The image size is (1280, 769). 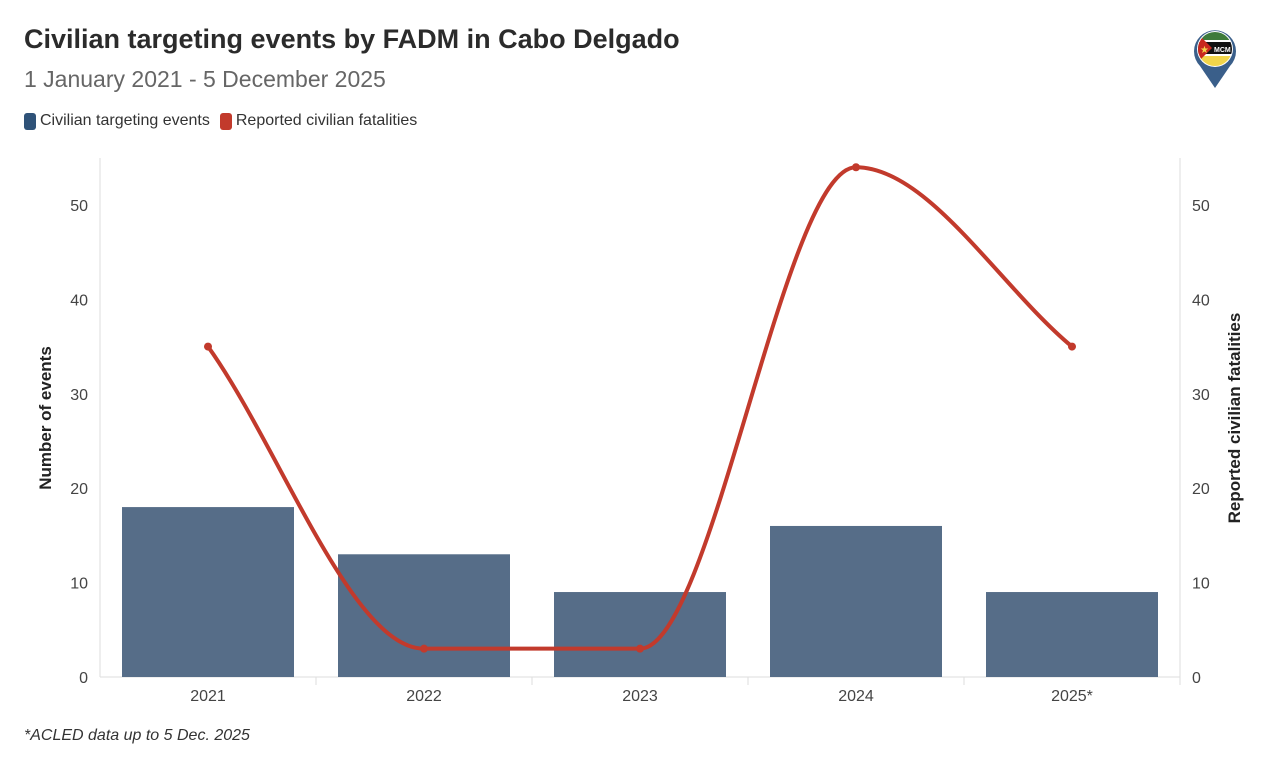 What do you see at coordinates (856, 696) in the screenshot?
I see `x-tick-label: 2024` at bounding box center [856, 696].